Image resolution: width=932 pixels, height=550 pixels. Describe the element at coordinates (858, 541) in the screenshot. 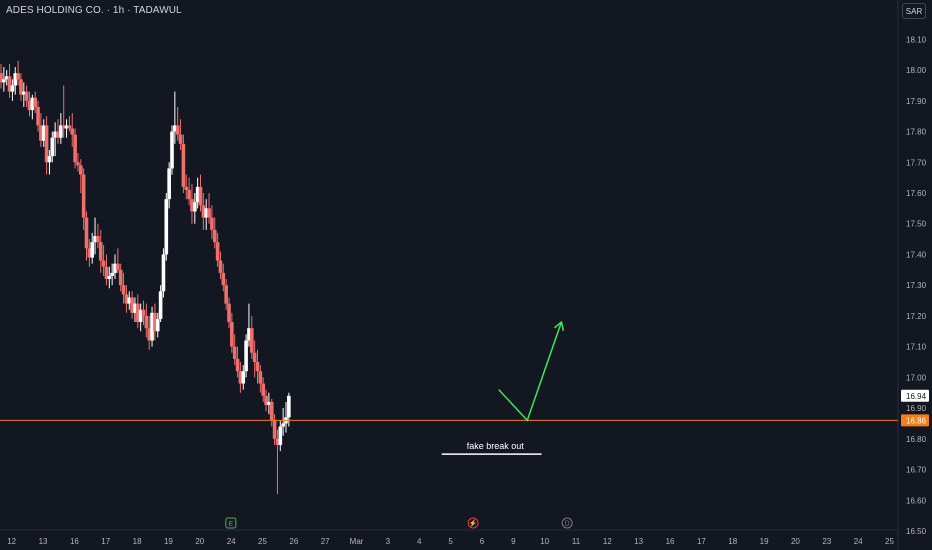

I see `time-tick-label: 24` at that location.